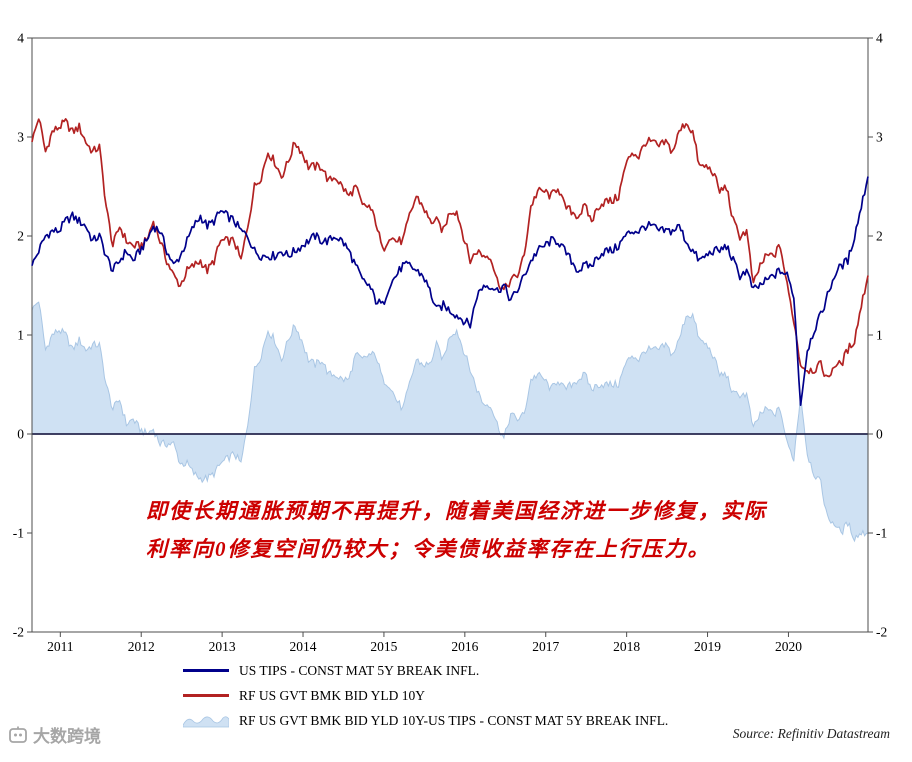  What do you see at coordinates (20, 434) in the screenshot?
I see `y-axis-tick-label-left: 0` at bounding box center [20, 434].